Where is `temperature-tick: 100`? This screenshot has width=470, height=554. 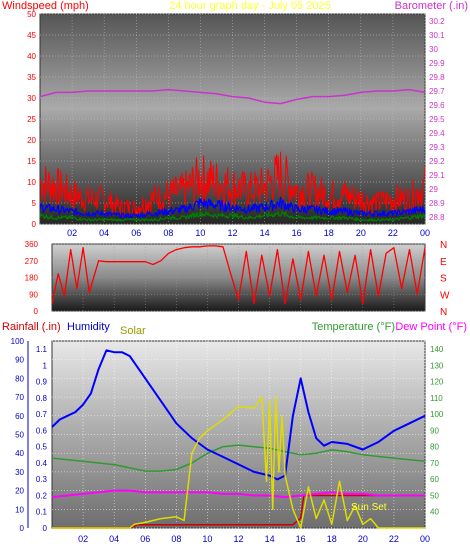
temperature-tick: 100 is located at coordinates (437, 414).